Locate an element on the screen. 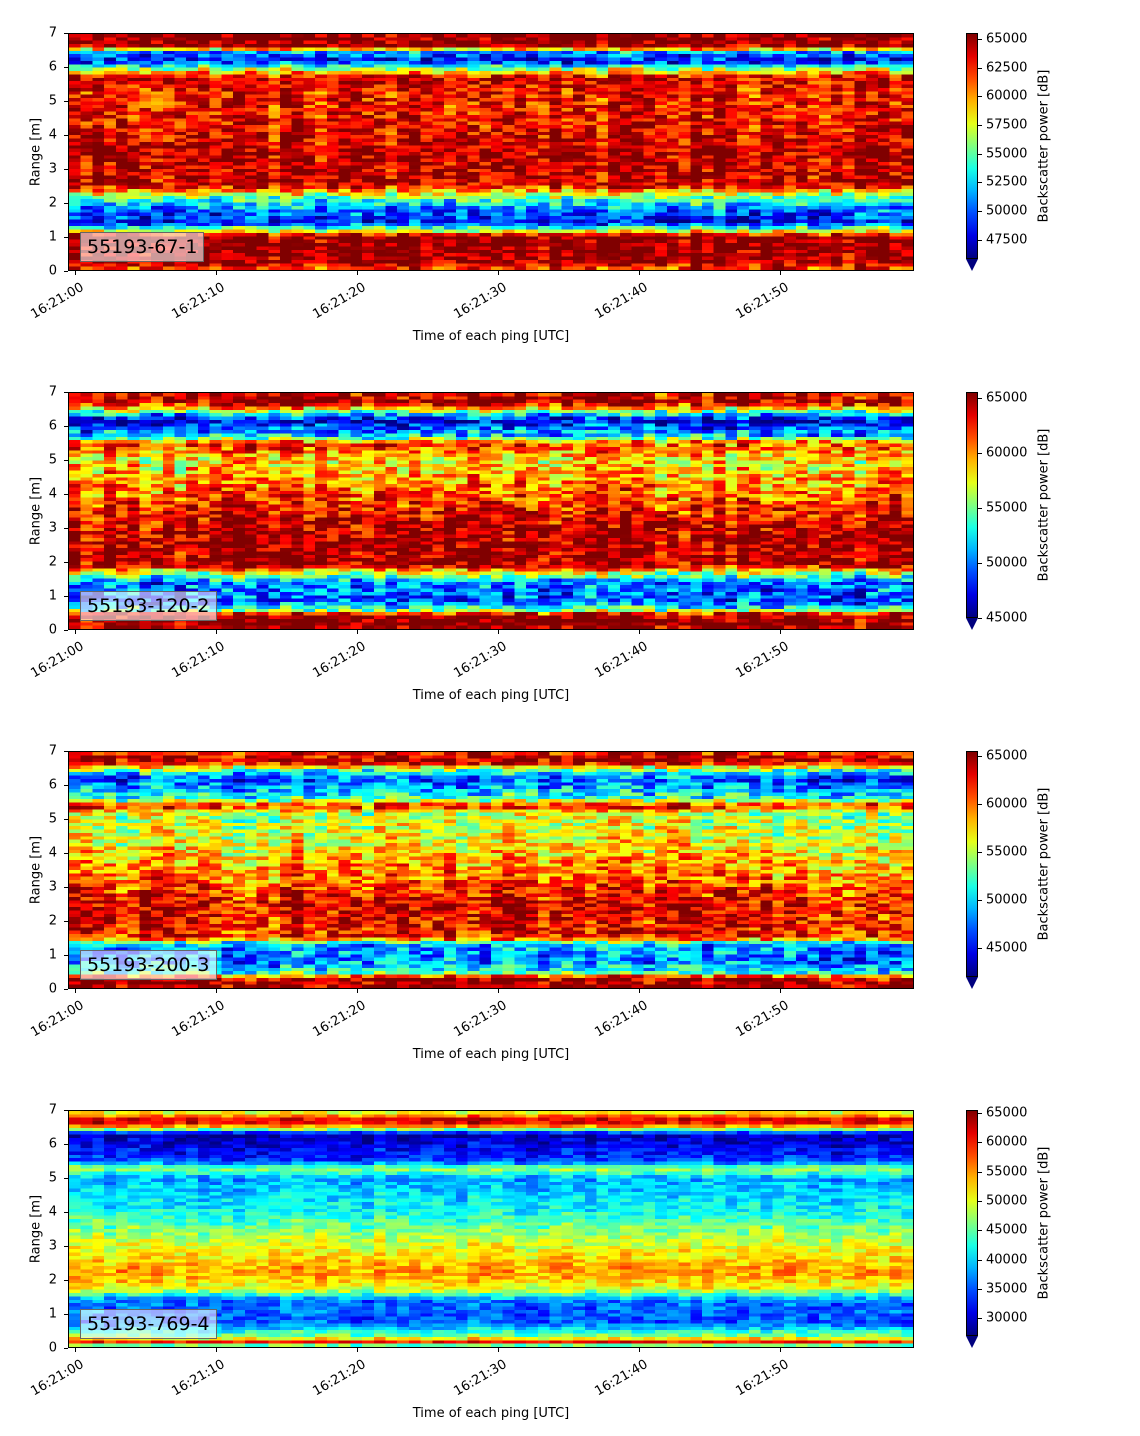  sensor-label: 55193-67-1 is located at coordinates (142, 247).